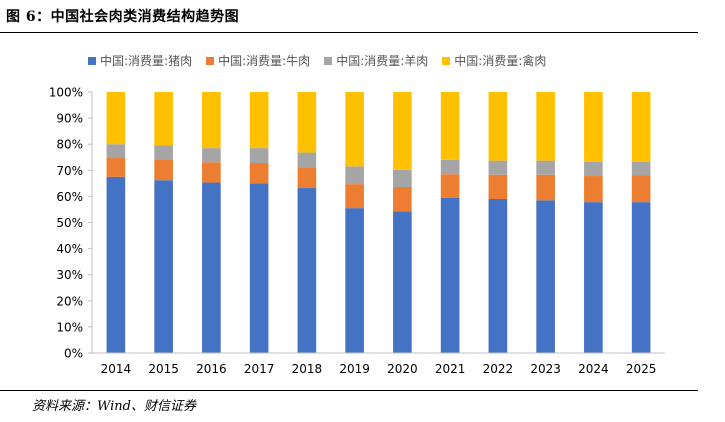  I want to click on x-tick-label: 2019, so click(354, 369).